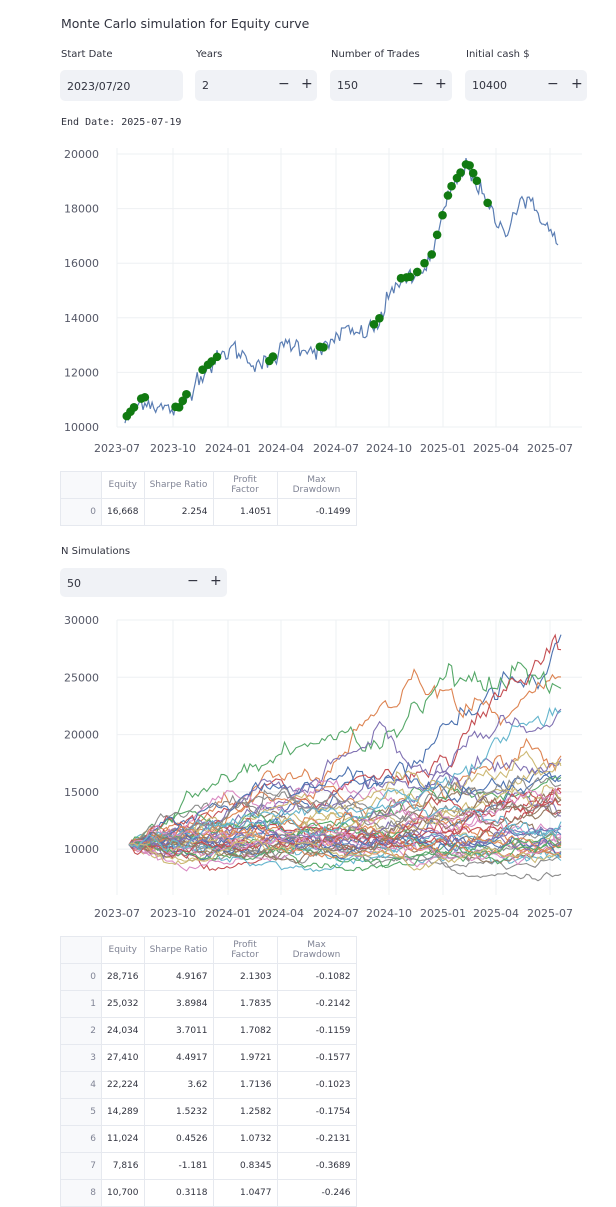  Describe the element at coordinates (316, 512) in the screenshot. I see `max-drawdown-cell: -0.1499` at that location.